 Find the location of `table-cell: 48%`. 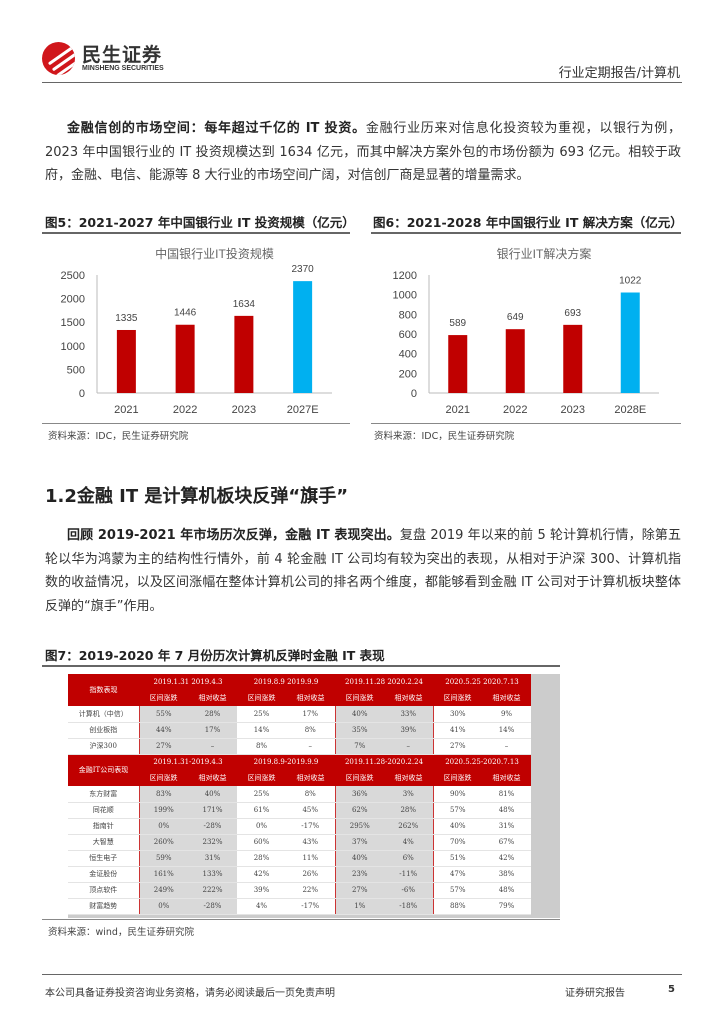

table-cell: 48% is located at coordinates (506, 810).